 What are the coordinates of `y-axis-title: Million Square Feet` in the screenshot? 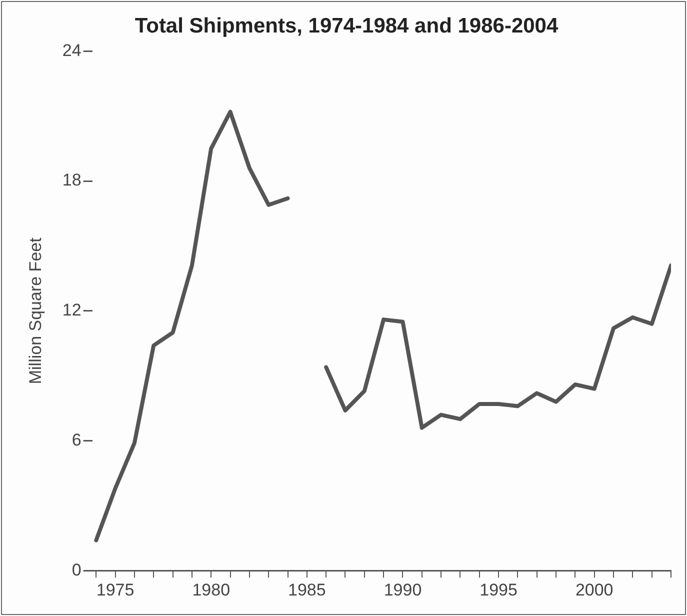 It's located at (35, 310).